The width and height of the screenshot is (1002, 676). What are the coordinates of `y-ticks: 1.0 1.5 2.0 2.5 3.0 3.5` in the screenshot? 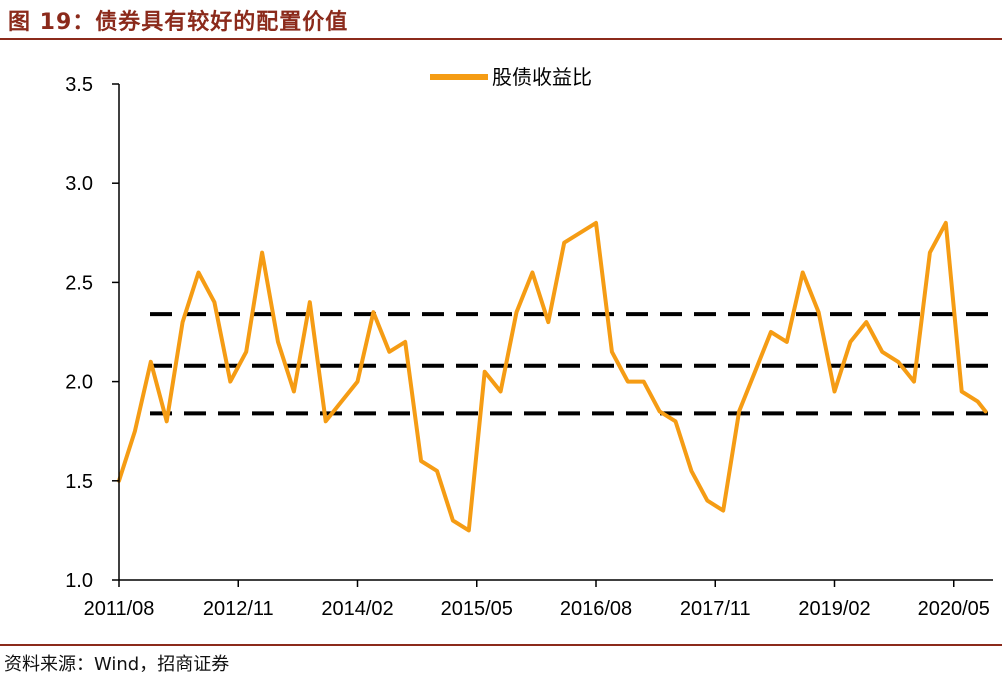 It's located at (92, 333).